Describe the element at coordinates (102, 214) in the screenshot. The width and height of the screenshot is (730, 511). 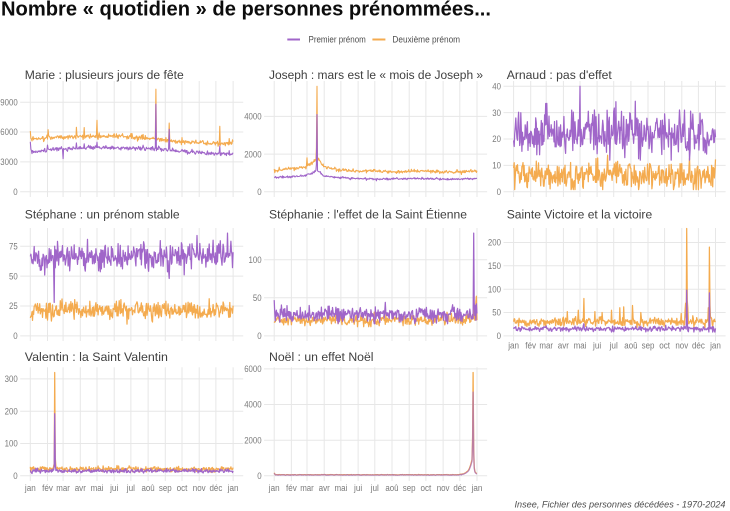
I see `svg-text: Stéphane : un prénom stable` at that location.